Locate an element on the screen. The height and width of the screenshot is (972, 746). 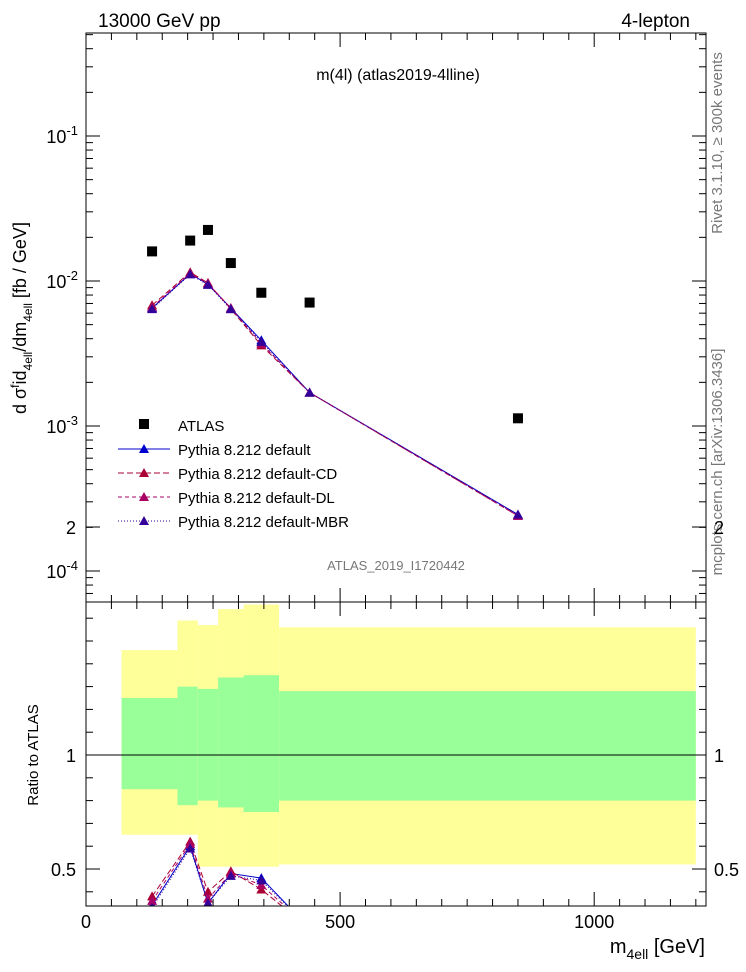
header-left-label: 13000 GeV pp is located at coordinates (159, 21).